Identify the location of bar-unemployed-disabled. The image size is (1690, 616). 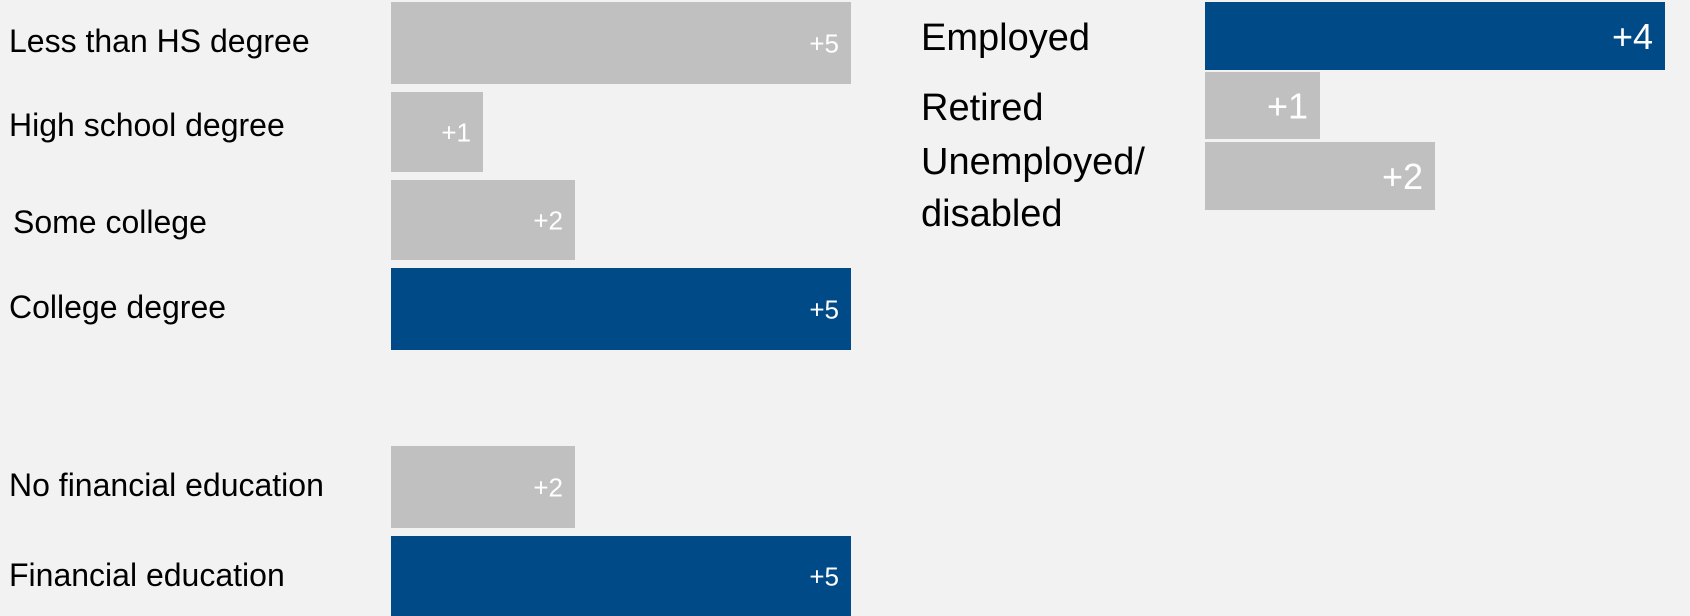
(1320, 176).